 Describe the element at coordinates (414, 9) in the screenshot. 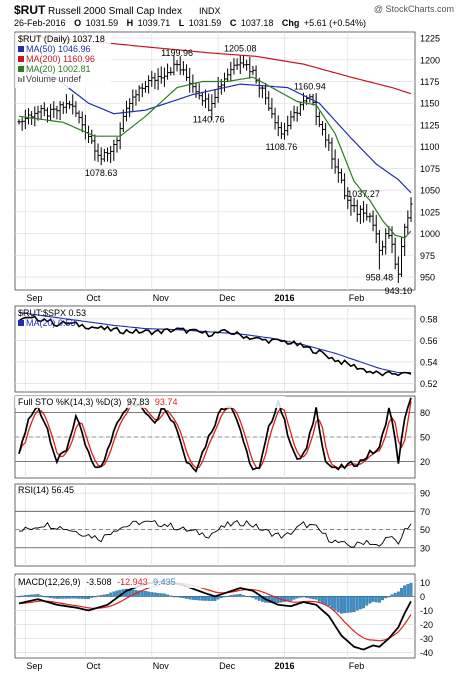

I see `watermark-text: @ StockCharts.com` at that location.